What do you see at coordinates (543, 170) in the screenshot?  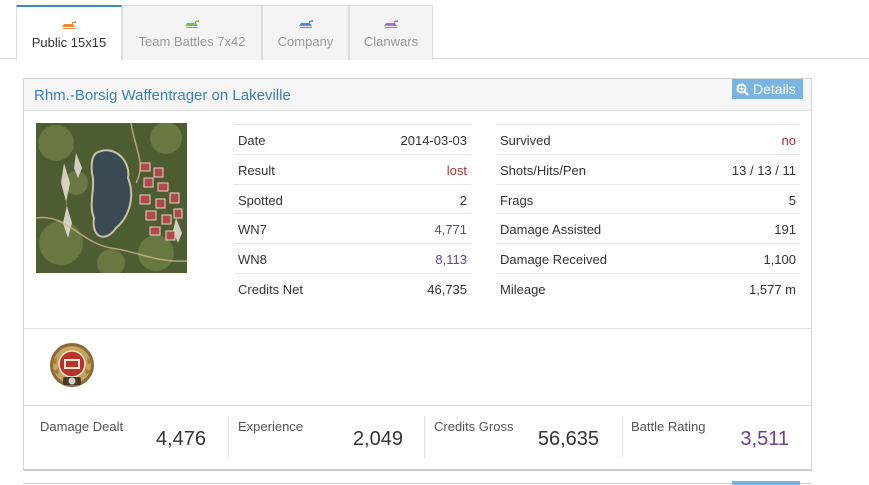 I see `stat-label: Shots/Hits/Pen` at bounding box center [543, 170].